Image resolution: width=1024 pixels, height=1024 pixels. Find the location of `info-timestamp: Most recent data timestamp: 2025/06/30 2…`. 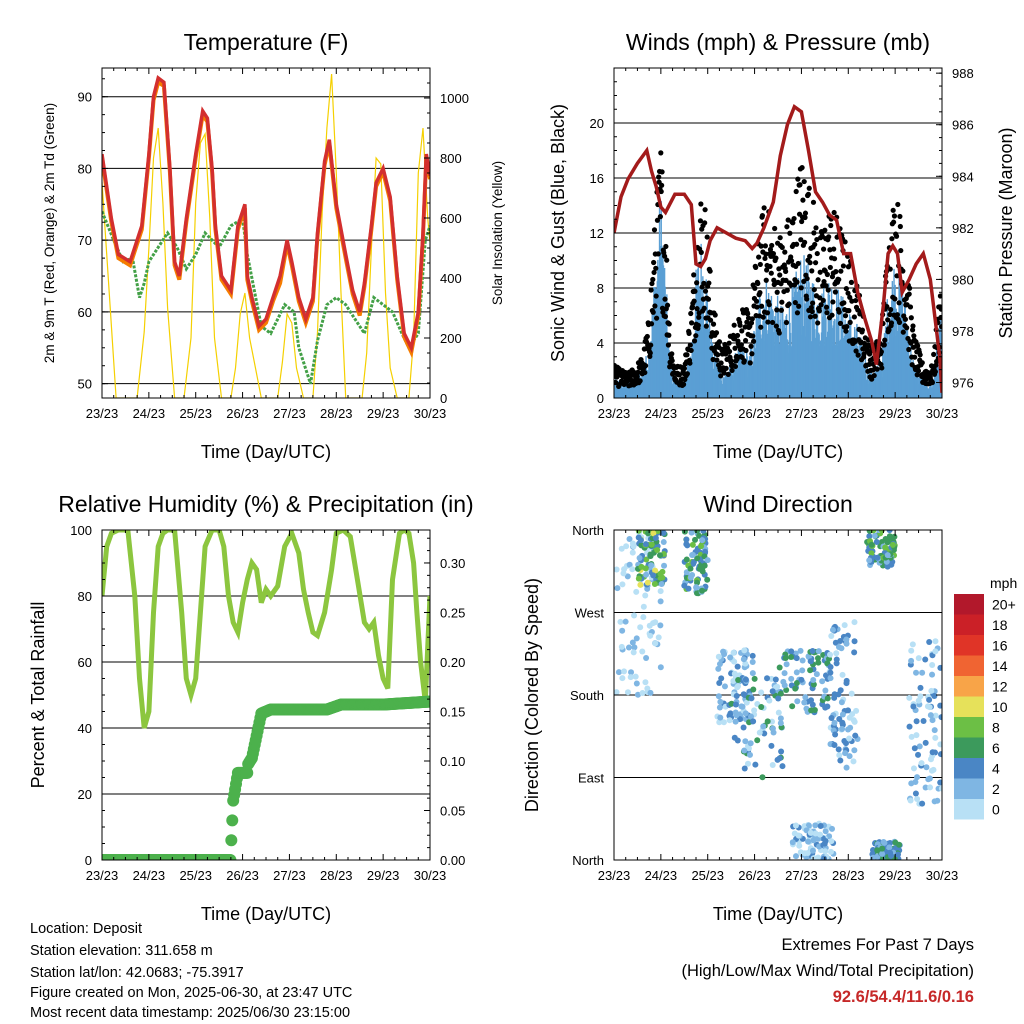

info-timestamp: Most recent data timestamp: 2025/06/30 2… is located at coordinates (190, 1013).